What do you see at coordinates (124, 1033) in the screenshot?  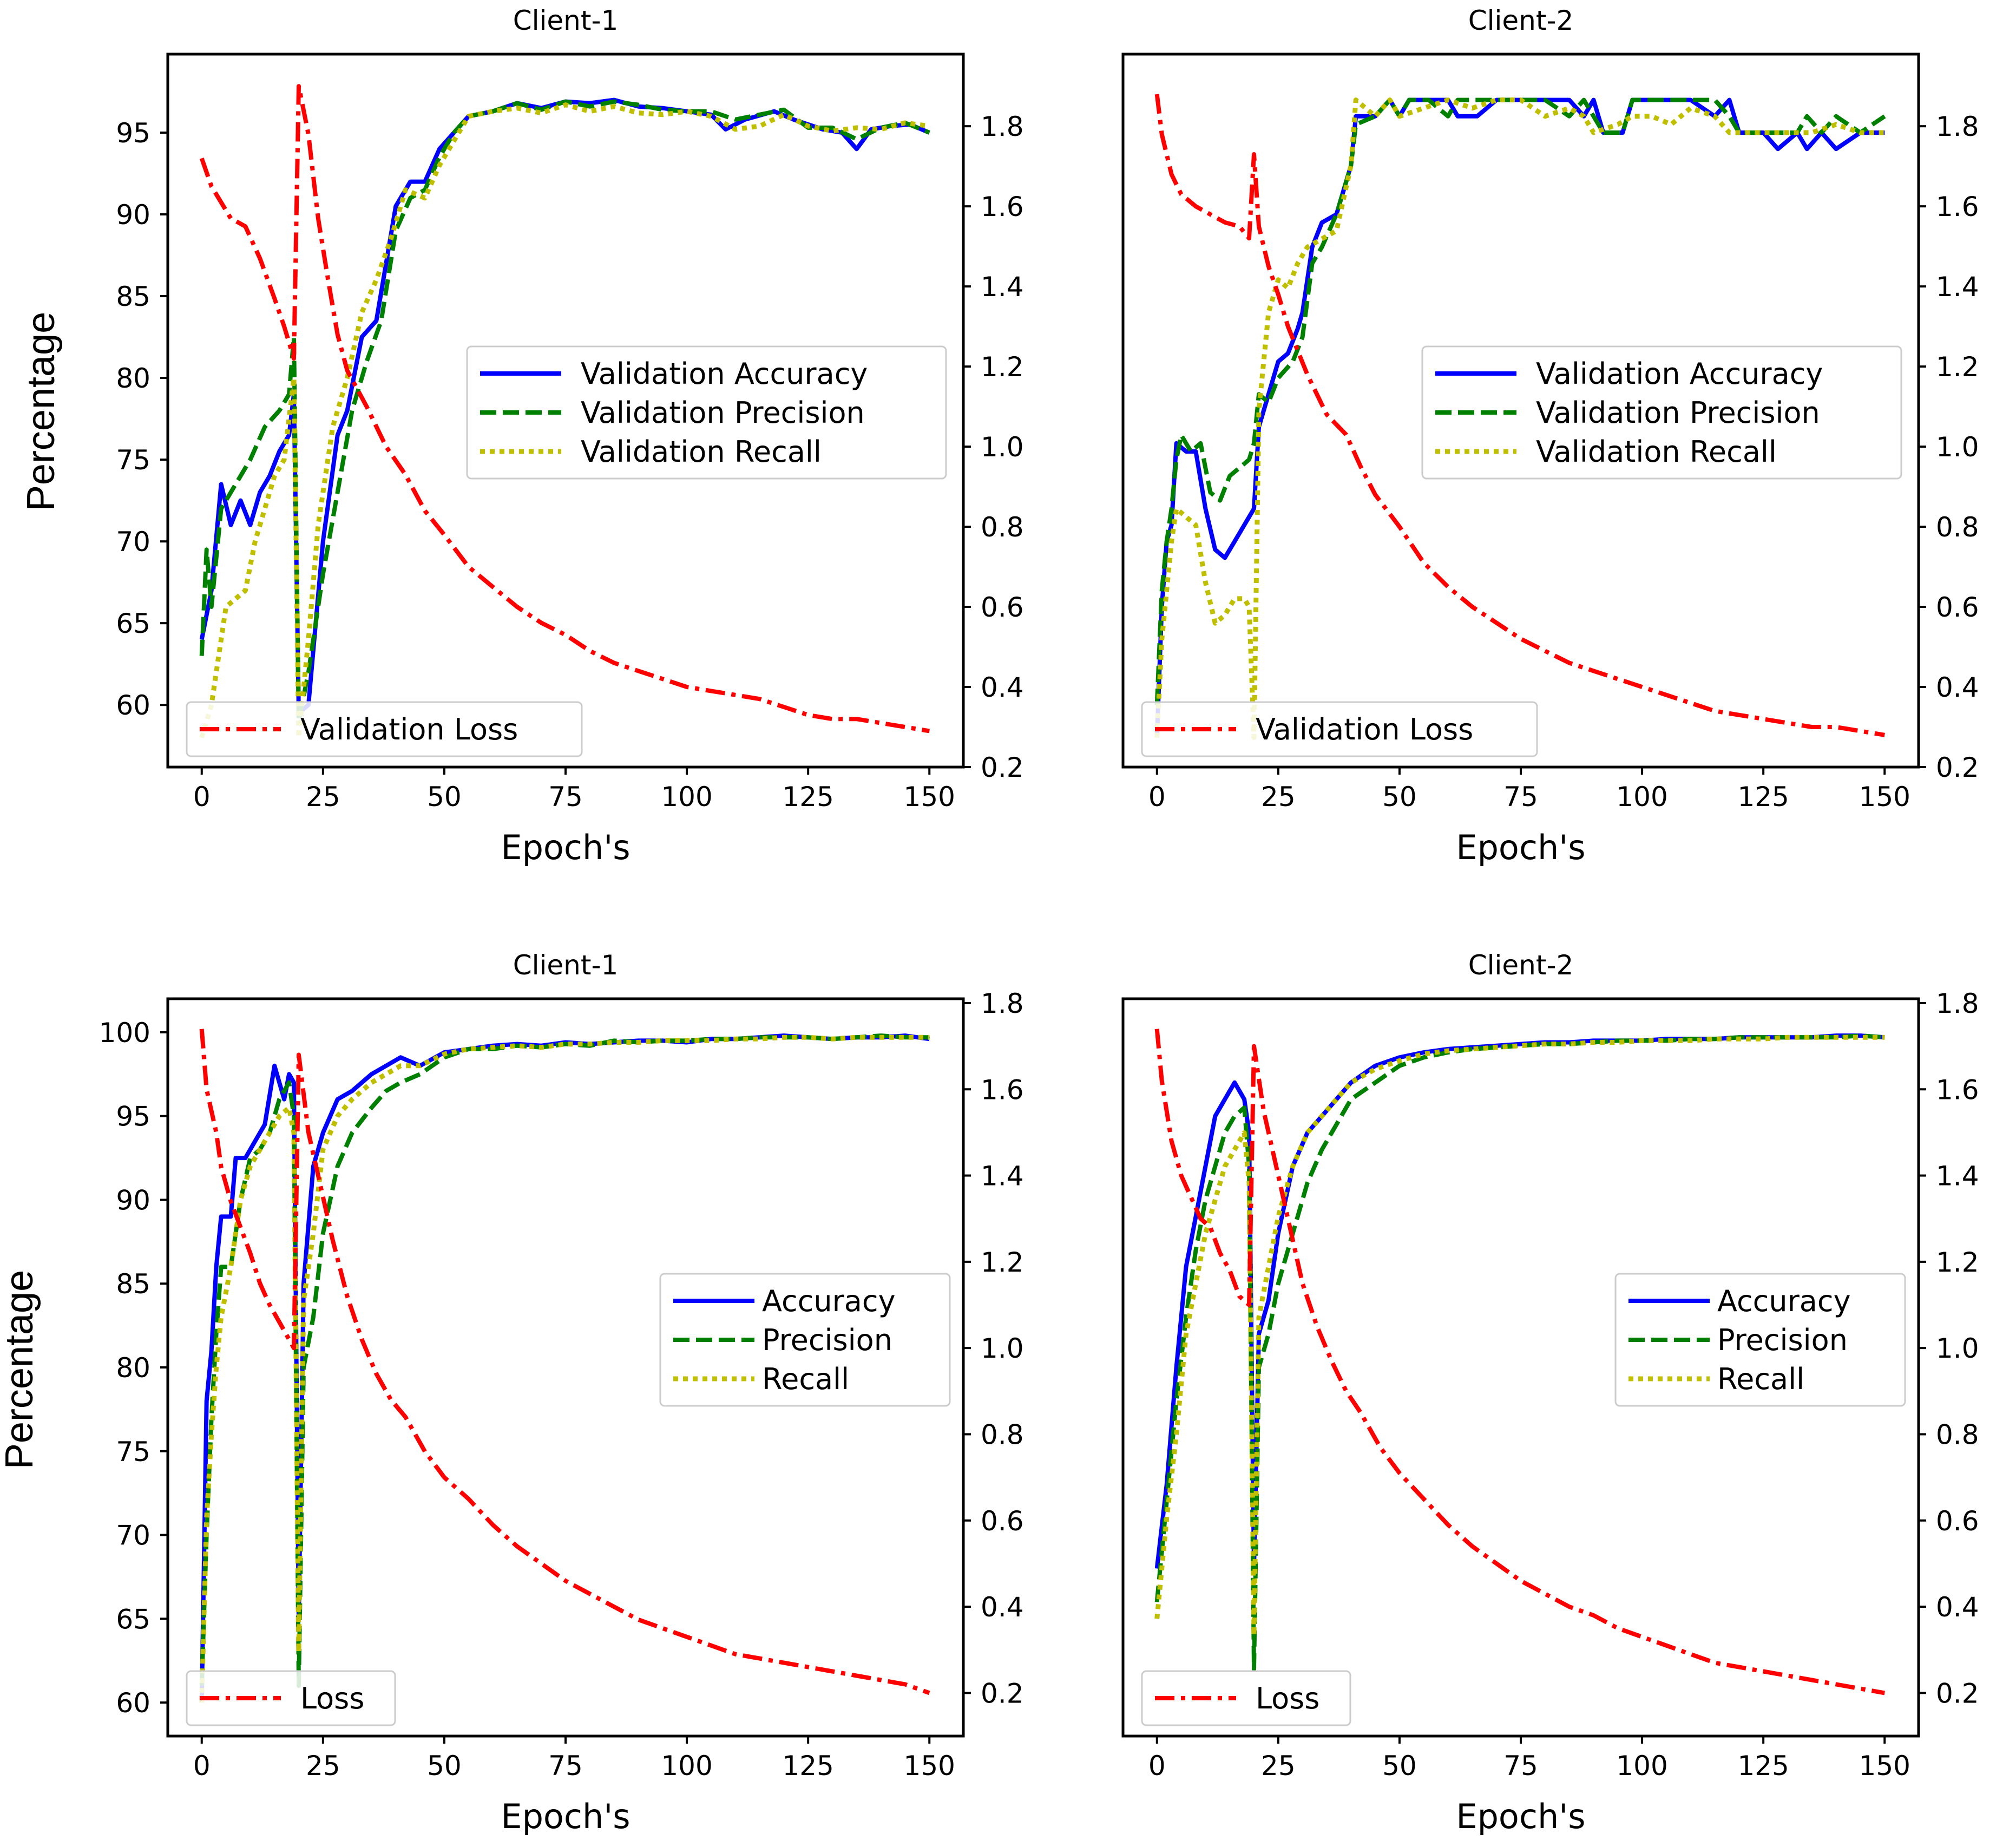 I see `y-tick-label: 100` at bounding box center [124, 1033].